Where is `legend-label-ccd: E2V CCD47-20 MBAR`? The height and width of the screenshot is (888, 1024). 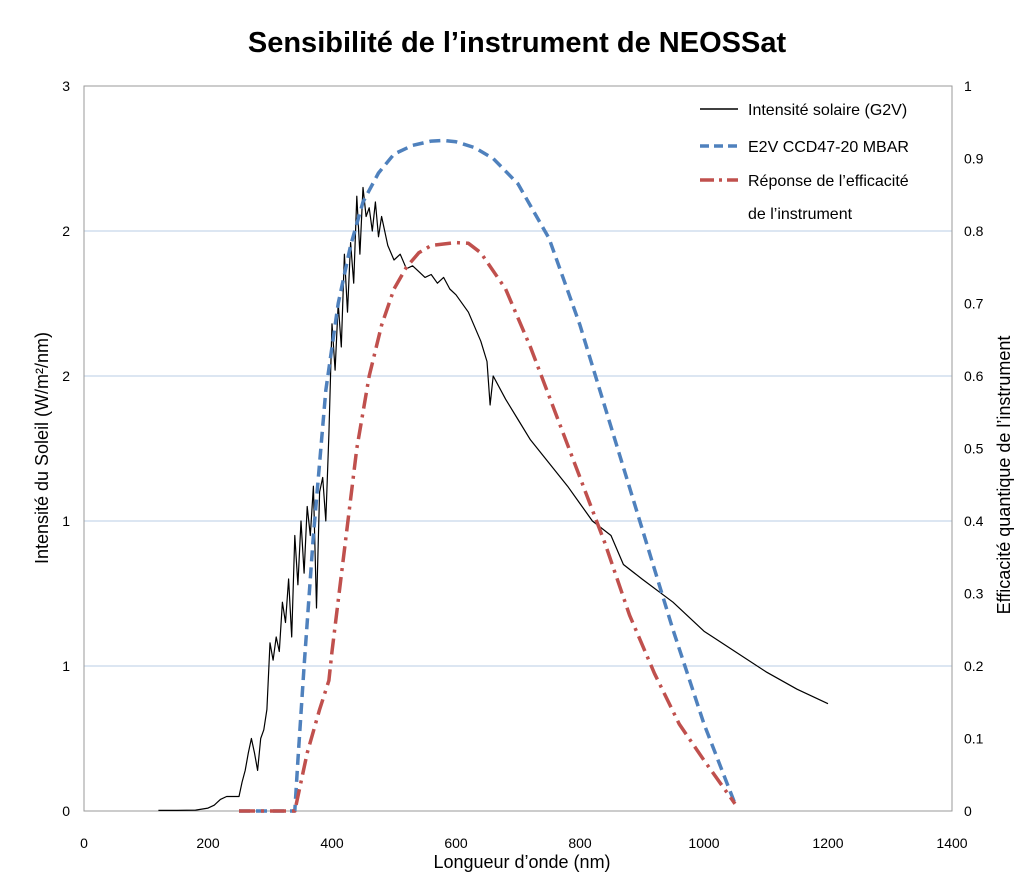 legend-label-ccd: E2V CCD47-20 MBAR is located at coordinates (828, 147).